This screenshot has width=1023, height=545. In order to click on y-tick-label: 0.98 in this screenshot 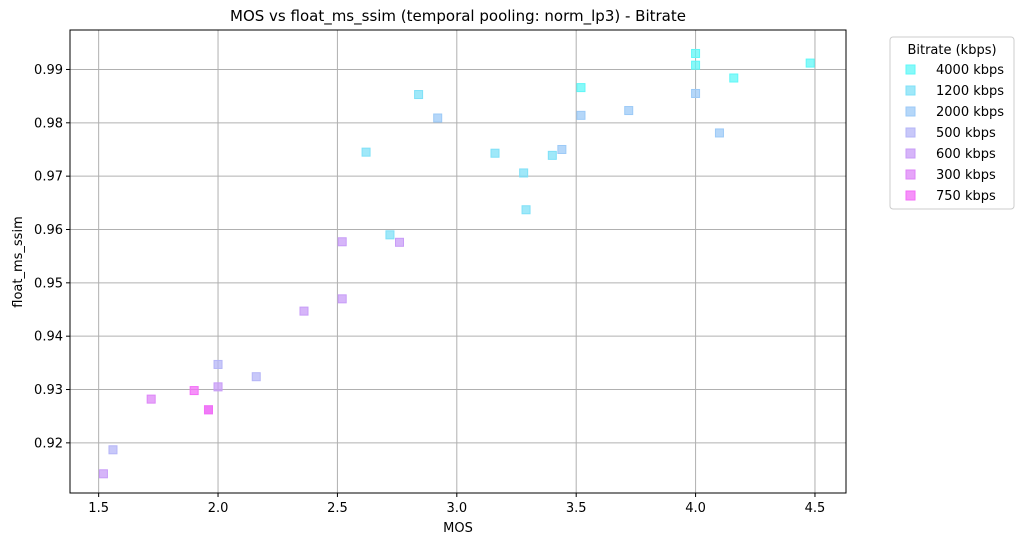, I will do `click(48, 123)`.